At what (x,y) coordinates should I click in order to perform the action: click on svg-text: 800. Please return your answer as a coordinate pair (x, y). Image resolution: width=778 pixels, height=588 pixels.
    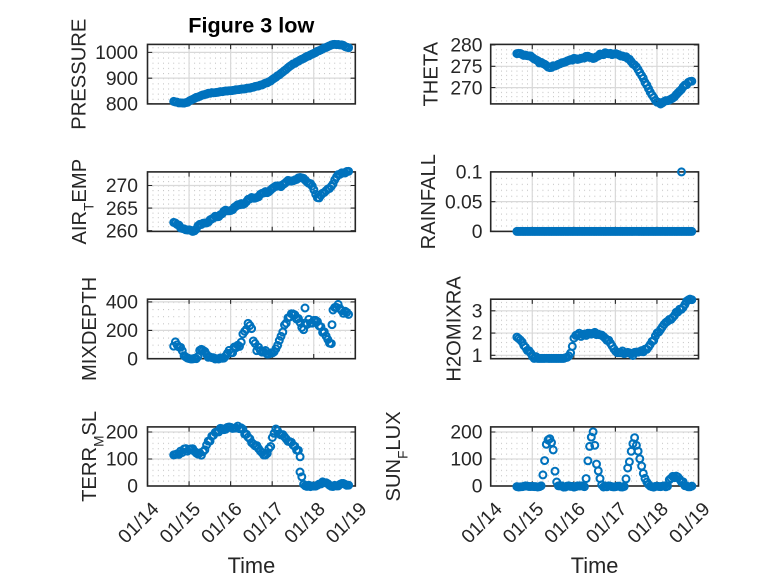
    Looking at the image, I should click on (122, 105).